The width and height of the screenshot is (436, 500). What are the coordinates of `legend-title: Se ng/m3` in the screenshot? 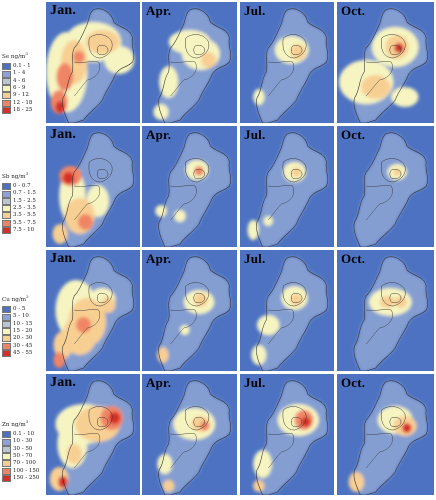 It's located at (24, 55).